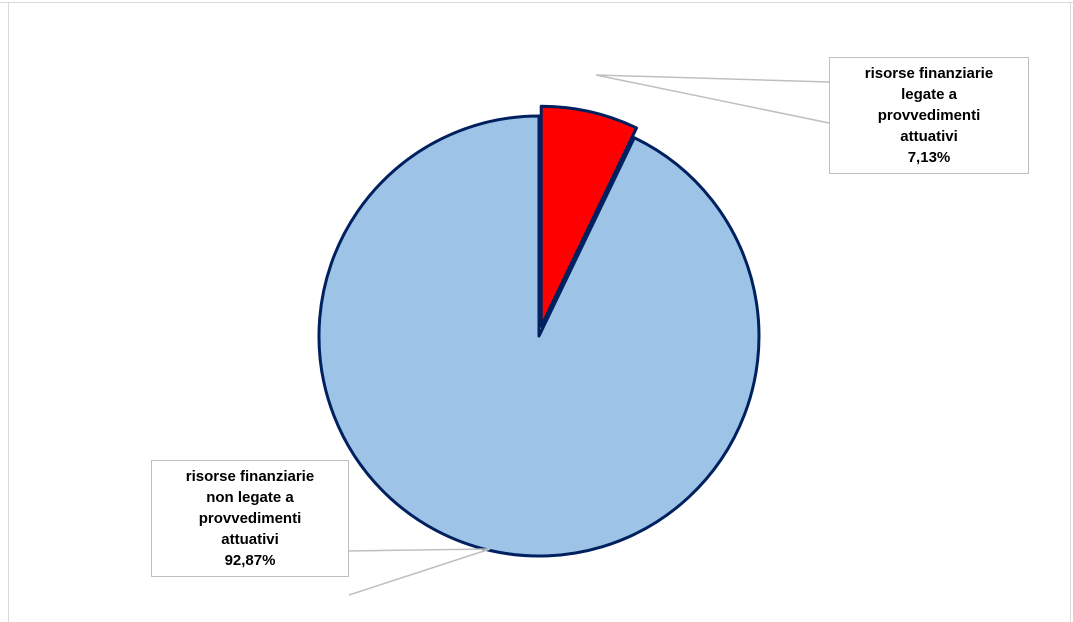 This screenshot has width=1073, height=622. I want to click on leader-line-legate, so click(712, 78).